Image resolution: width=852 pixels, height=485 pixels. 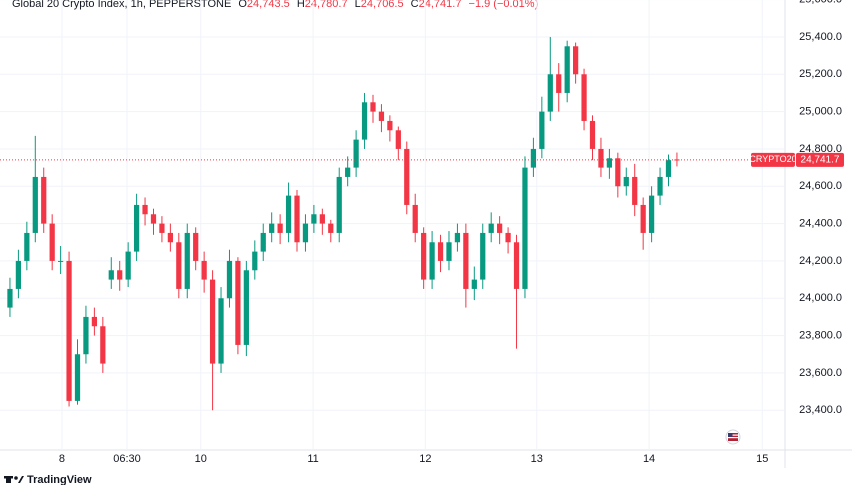 I want to click on x-tick-label: 11, so click(x=312, y=459).